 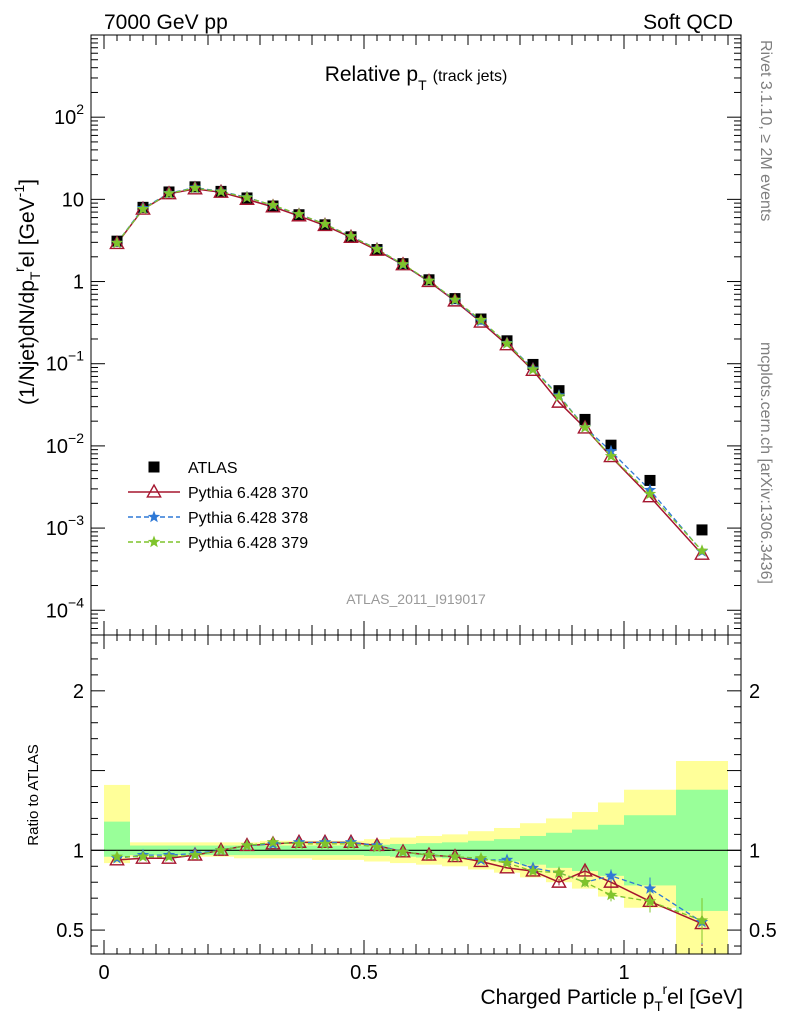 I want to click on ratio-y-axis-label: Ratio to ATLAS, so click(x=33, y=794).